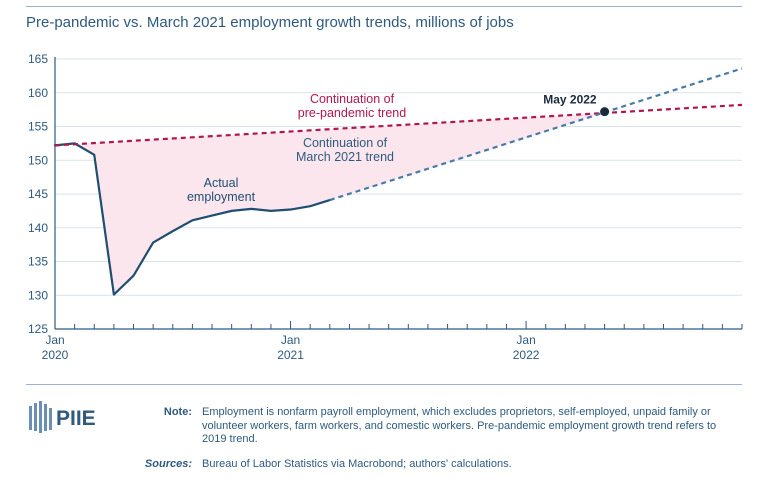 This screenshot has height=491, width=768. I want to click on top-rule, so click(384, 6).